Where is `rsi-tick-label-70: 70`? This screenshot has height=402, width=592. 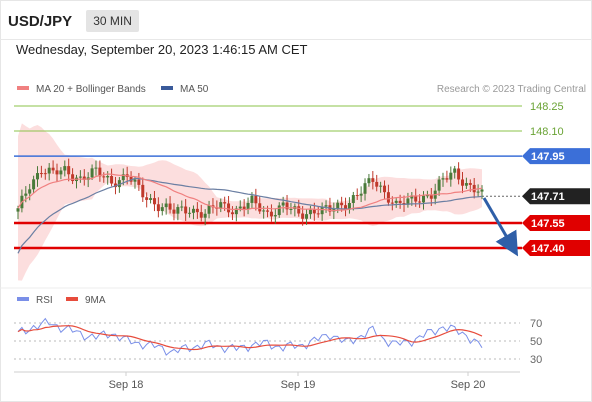
rsi-tick-label-70: 70 is located at coordinates (536, 324).